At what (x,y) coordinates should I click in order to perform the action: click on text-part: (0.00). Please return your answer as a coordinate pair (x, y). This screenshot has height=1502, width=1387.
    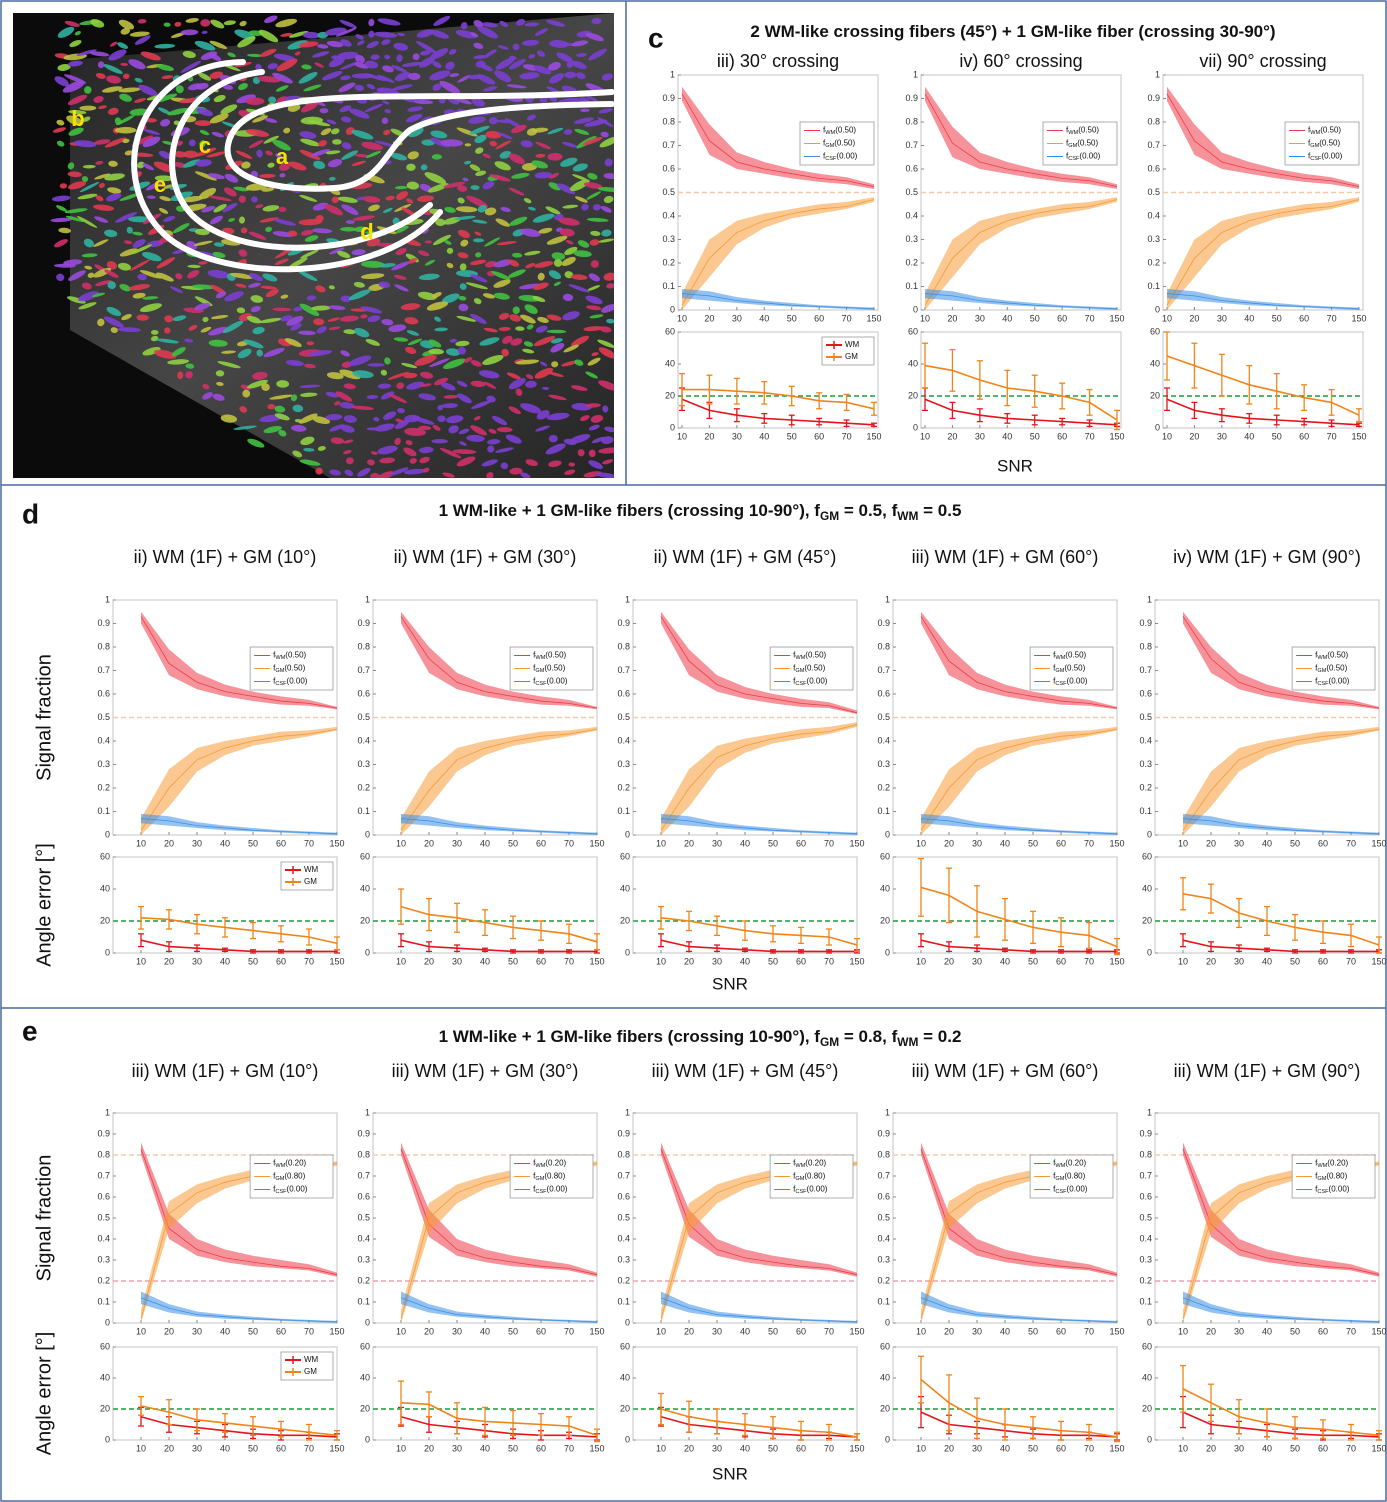
    Looking at the image, I should click on (1077, 681).